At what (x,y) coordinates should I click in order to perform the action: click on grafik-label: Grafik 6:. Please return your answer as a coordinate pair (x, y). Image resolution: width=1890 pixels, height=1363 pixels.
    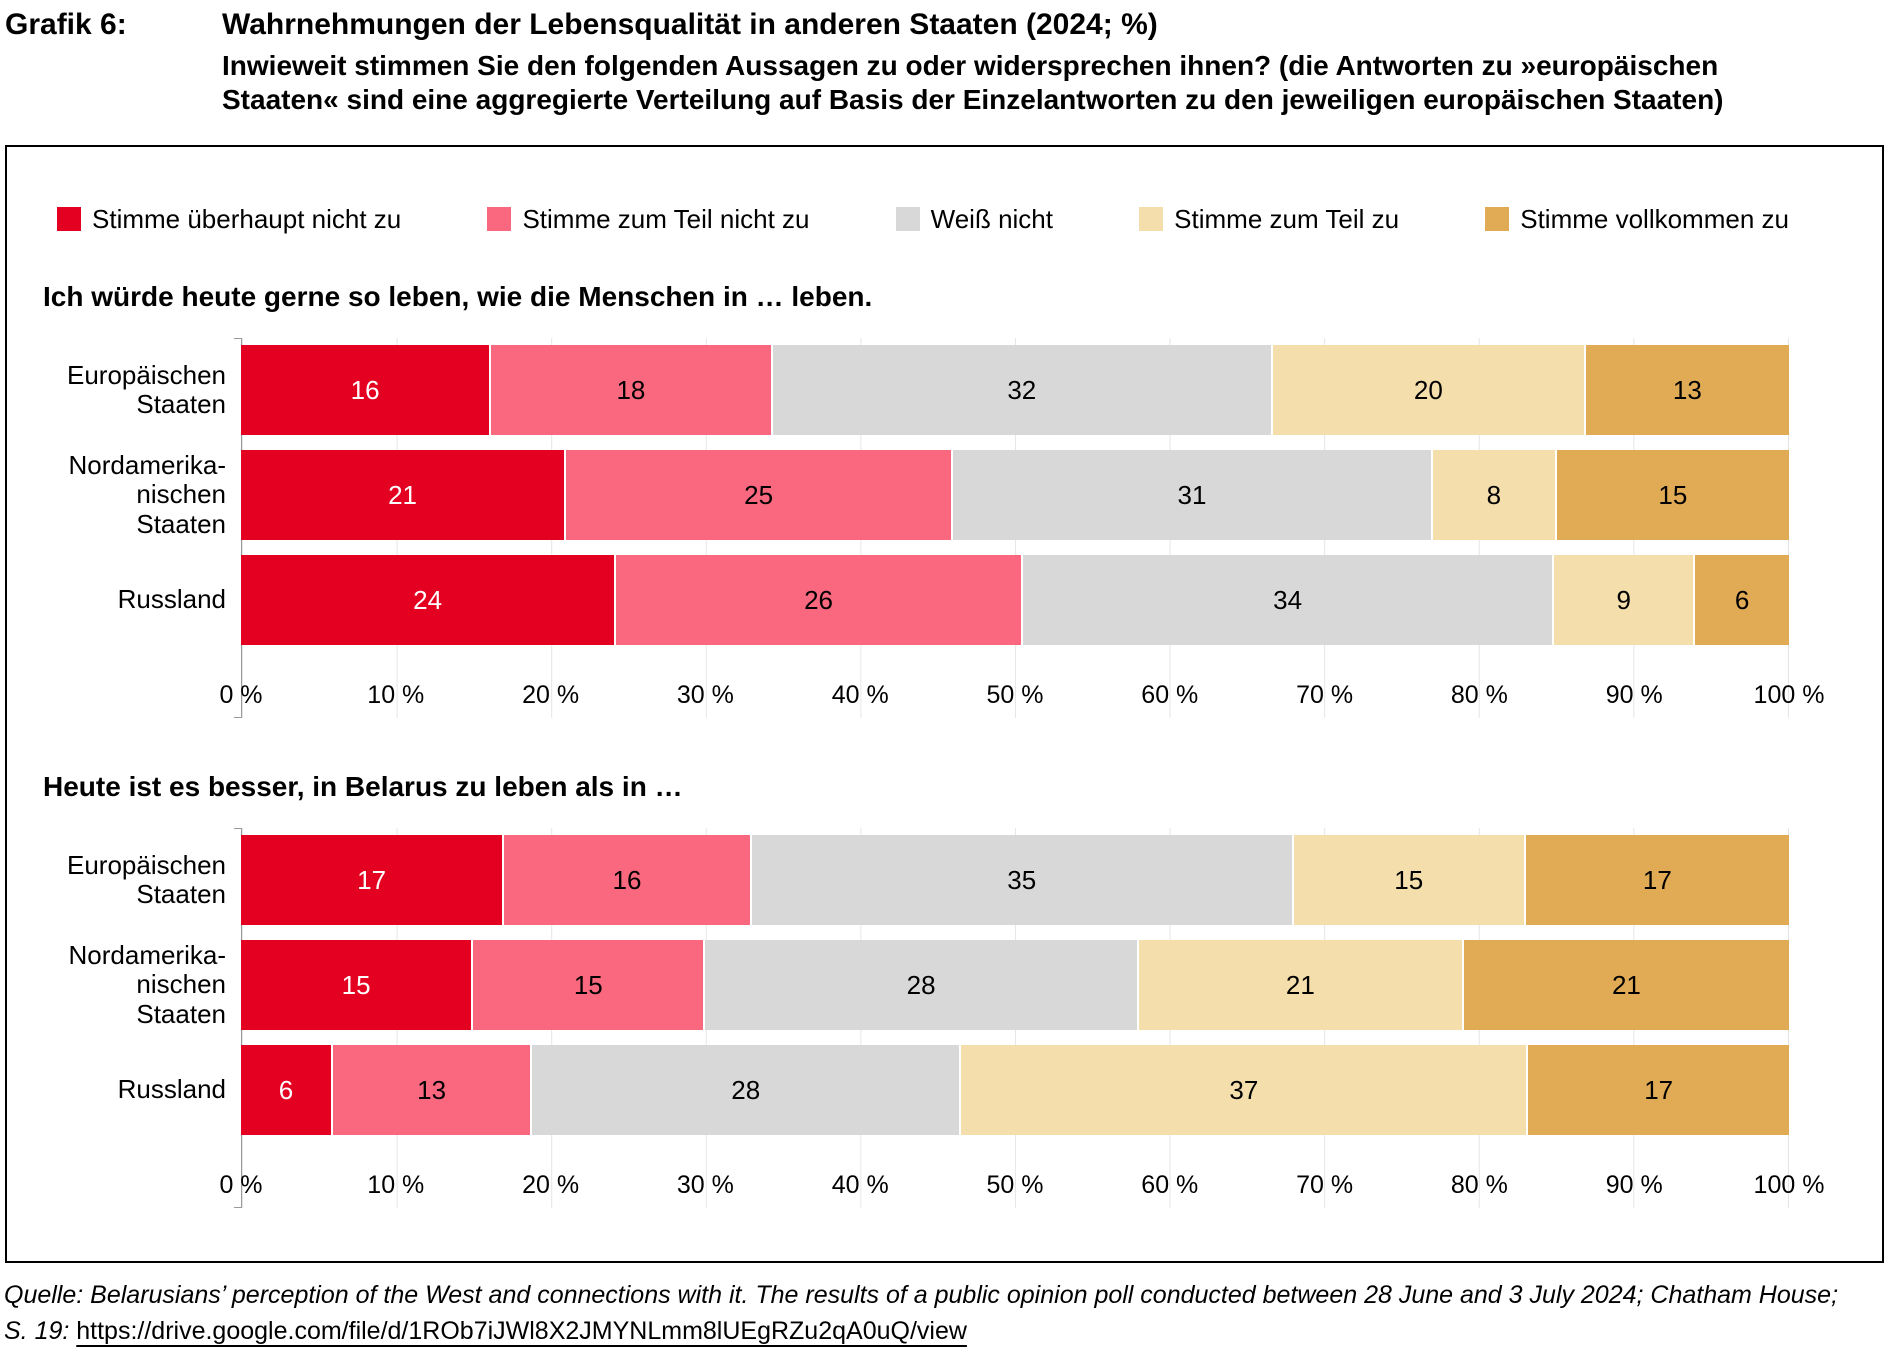
    Looking at the image, I should click on (66, 24).